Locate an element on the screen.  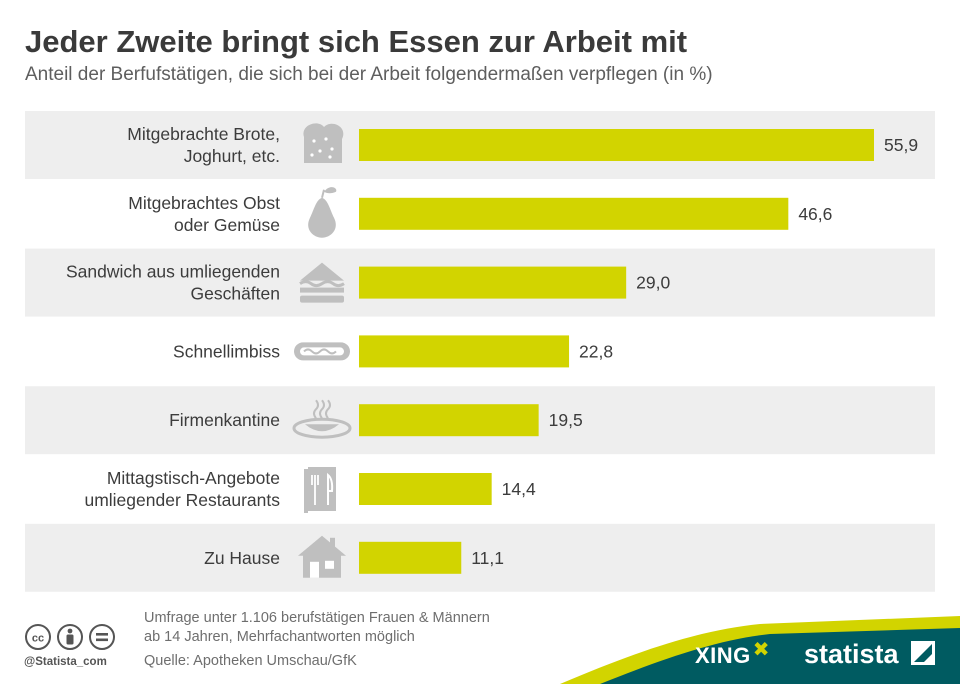
statista-logo-icon is located at coordinates (923, 653).